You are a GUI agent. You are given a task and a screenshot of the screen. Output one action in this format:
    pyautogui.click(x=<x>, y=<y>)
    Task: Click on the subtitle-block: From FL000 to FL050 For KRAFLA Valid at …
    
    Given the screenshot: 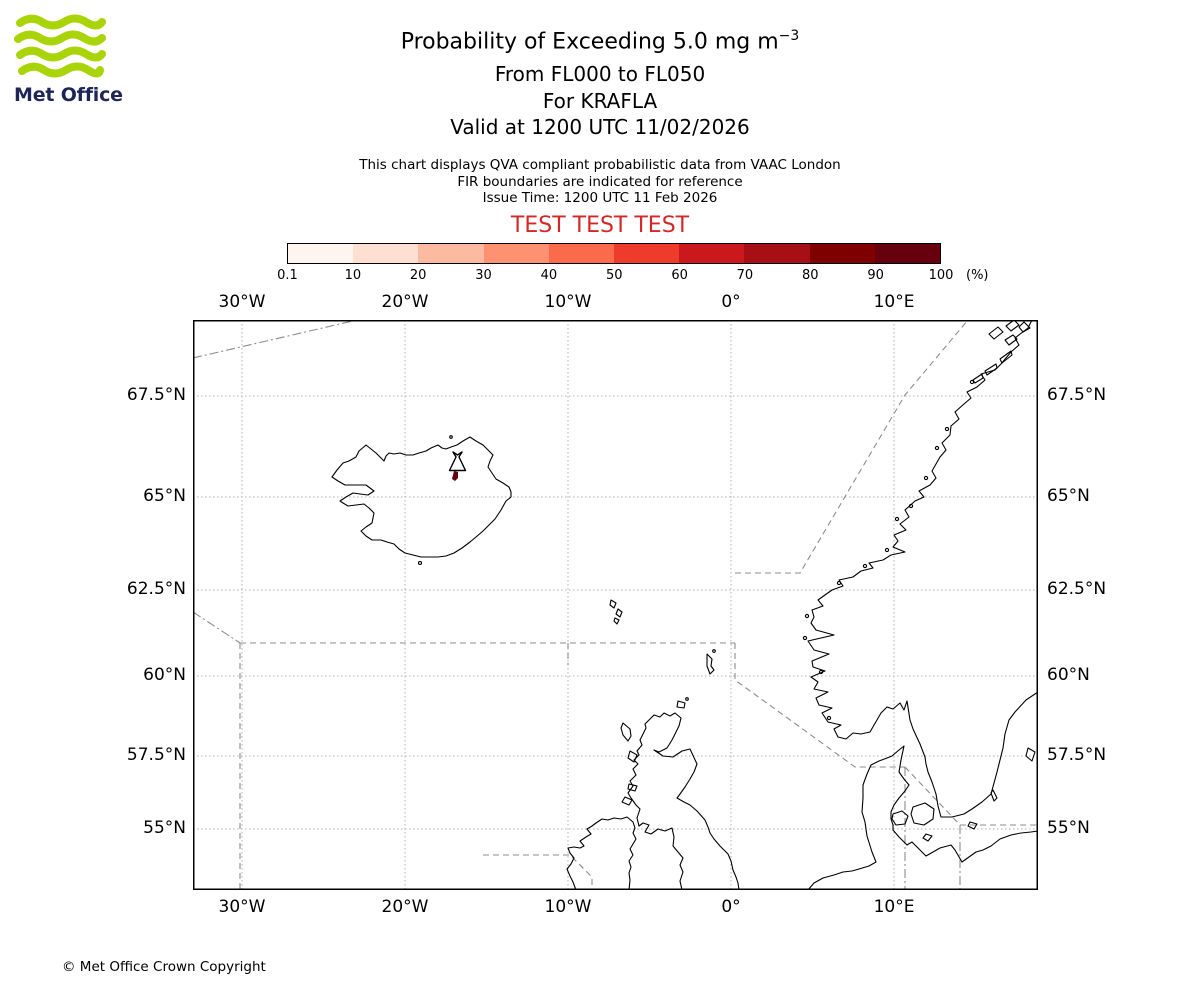 What is the action you would take?
    pyautogui.click(x=600, y=101)
    